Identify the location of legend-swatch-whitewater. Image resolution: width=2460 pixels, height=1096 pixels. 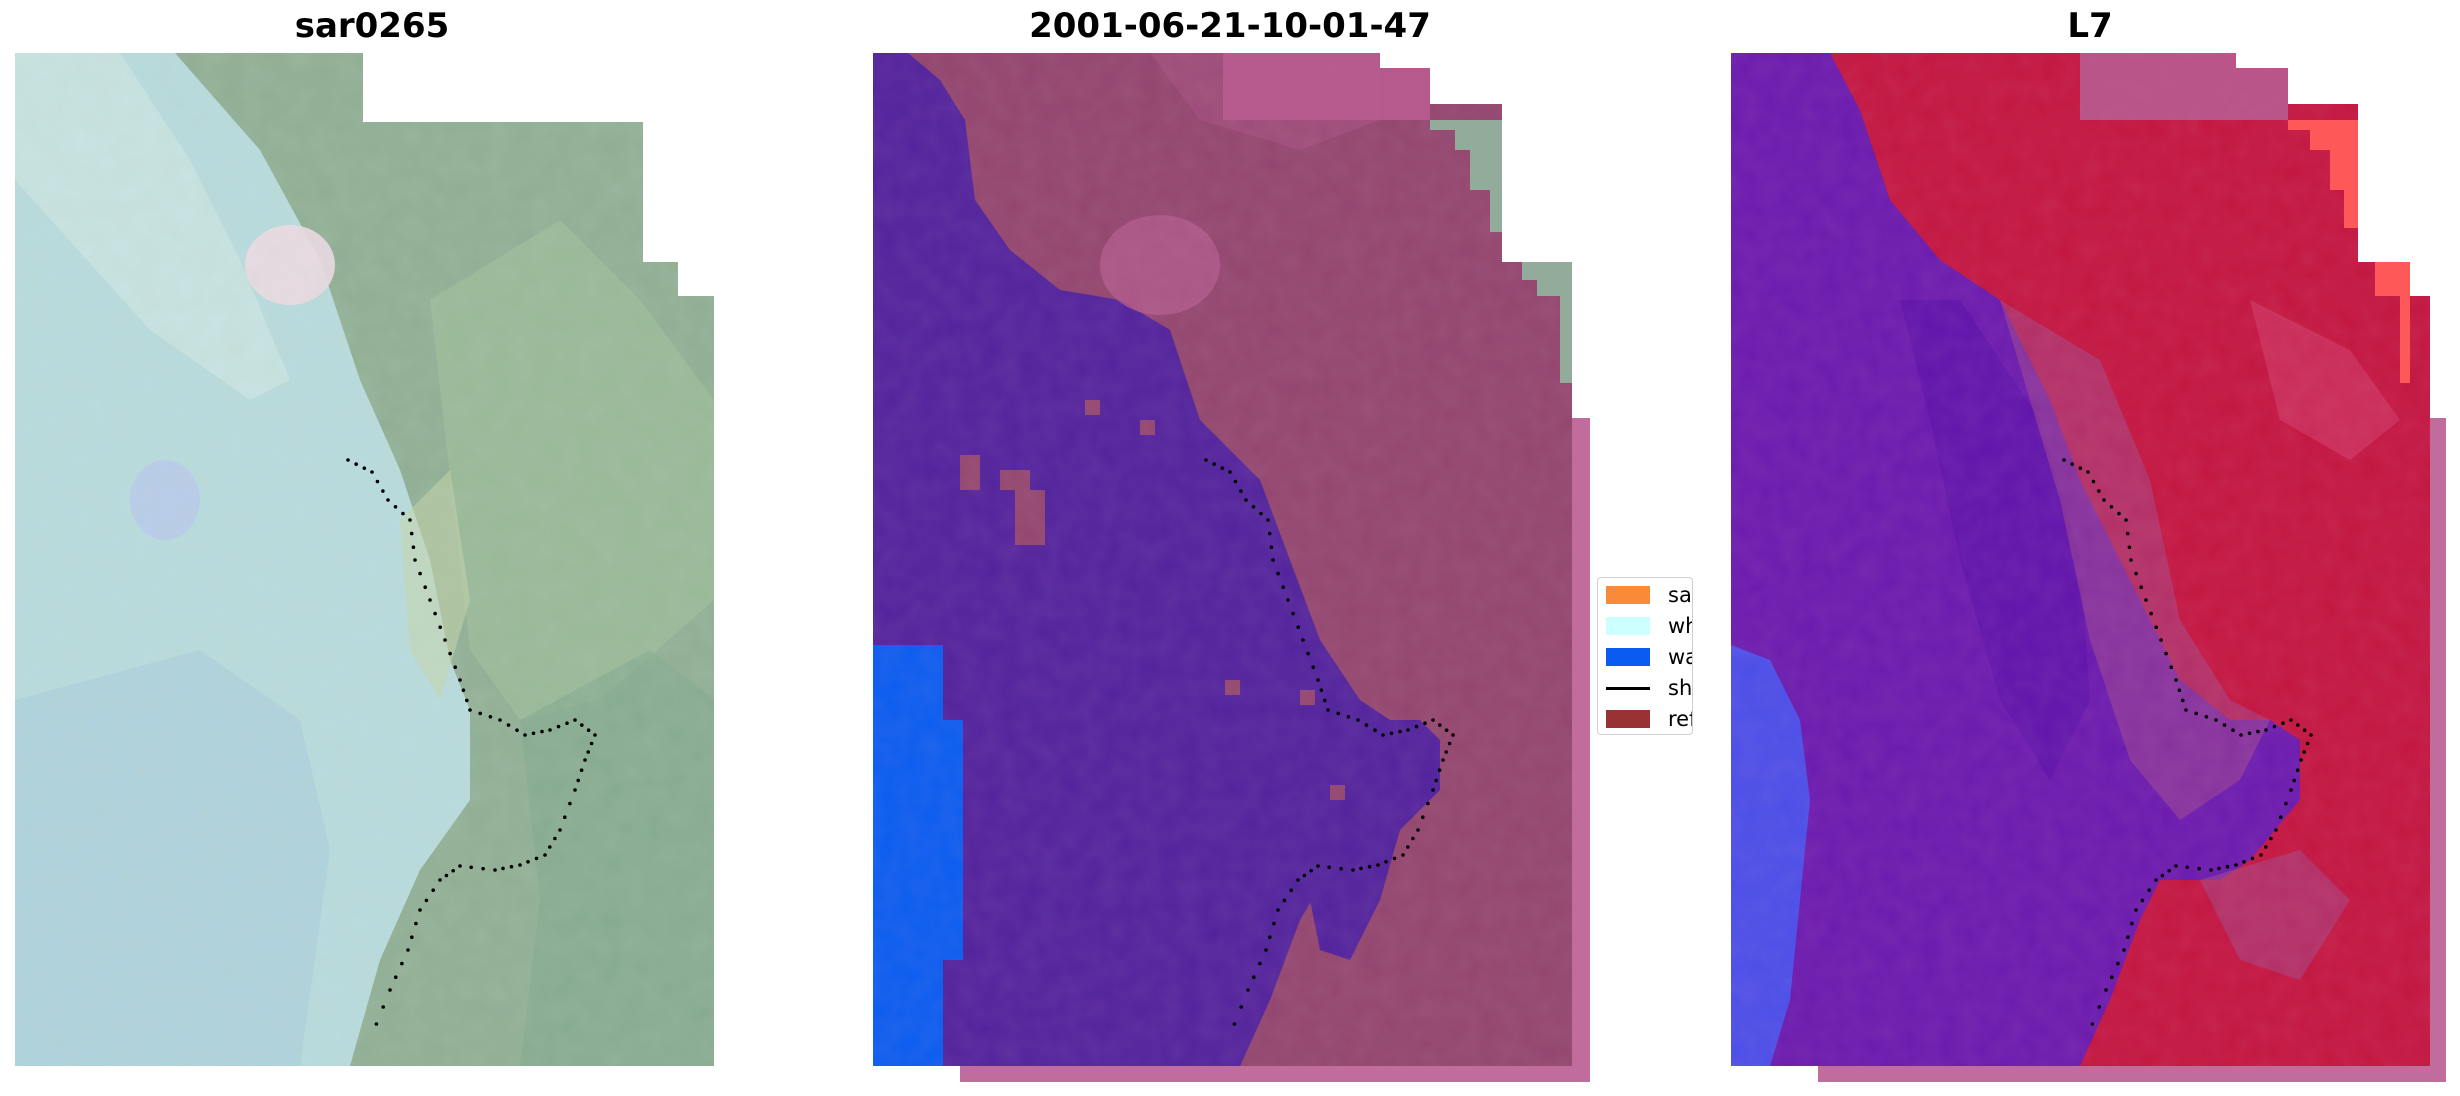
(1628, 626).